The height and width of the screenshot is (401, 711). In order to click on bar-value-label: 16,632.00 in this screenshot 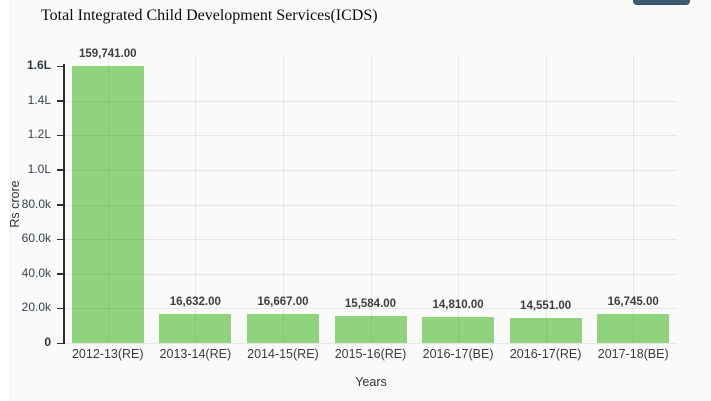, I will do `click(195, 302)`.